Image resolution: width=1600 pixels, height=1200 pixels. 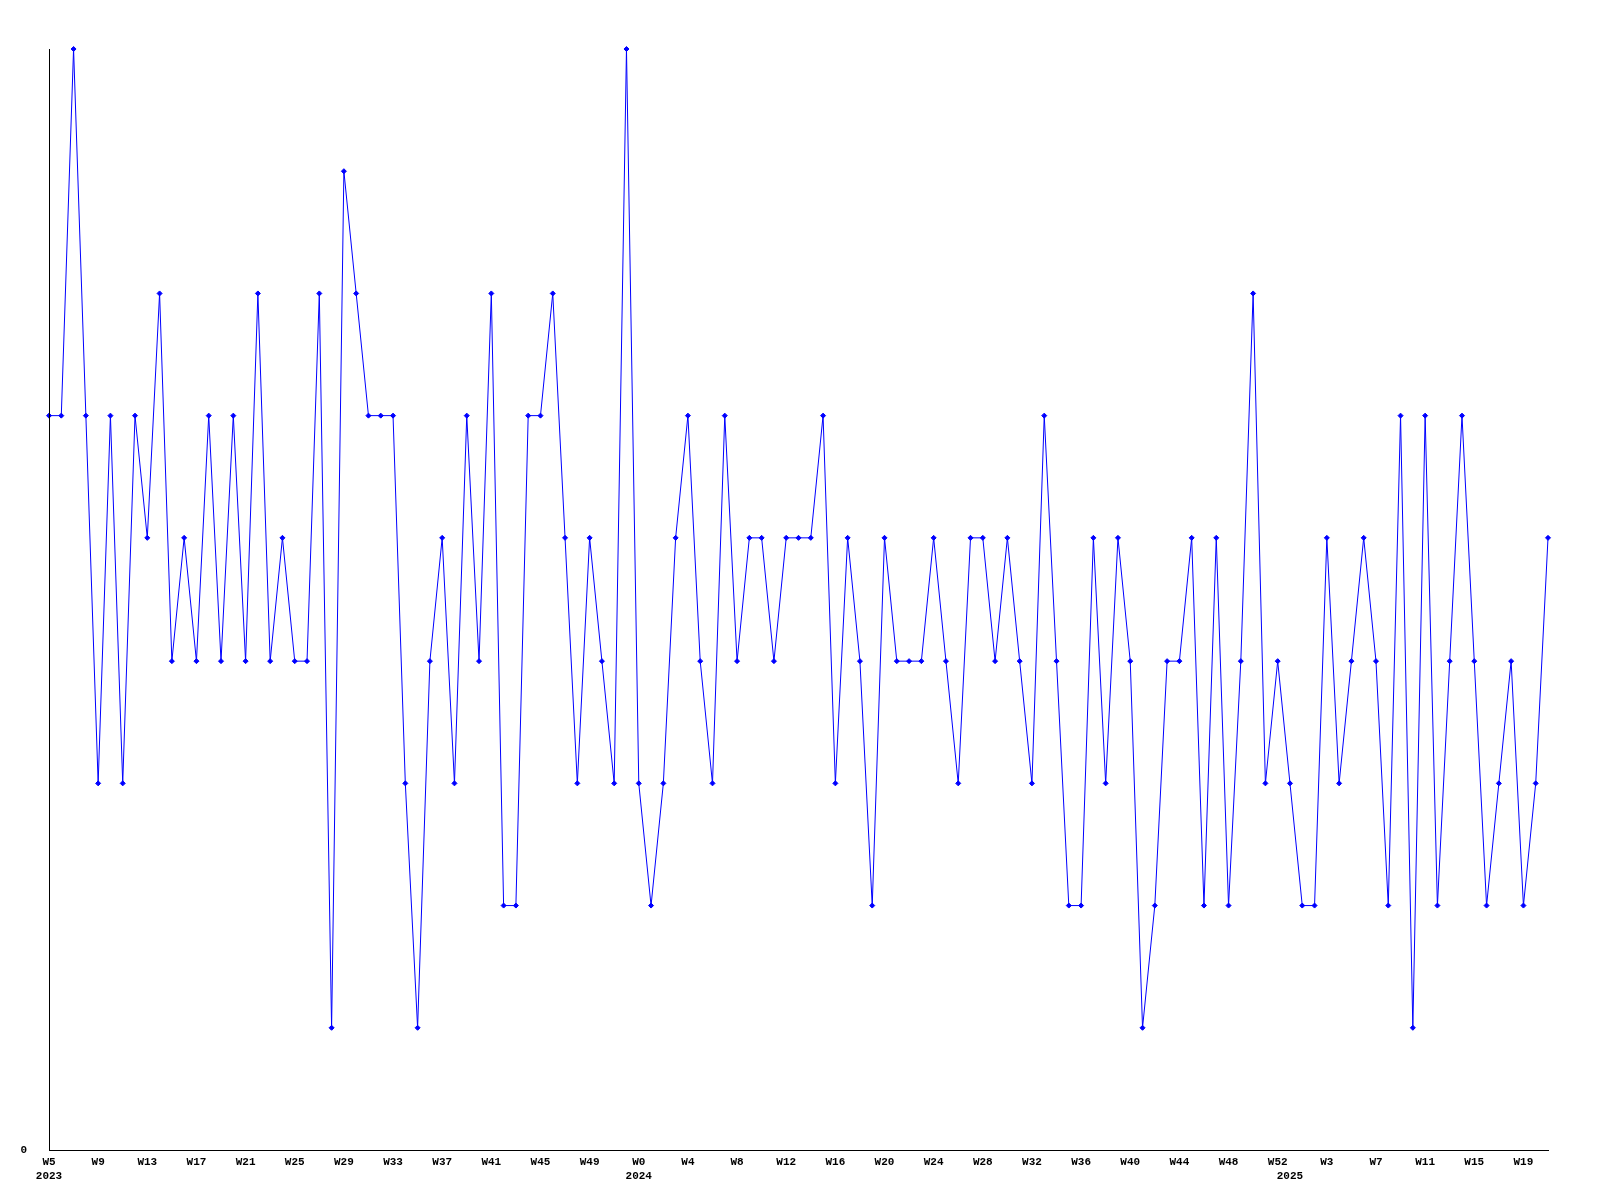 What do you see at coordinates (442, 1162) in the screenshot?
I see `x-tick-label: W37` at bounding box center [442, 1162].